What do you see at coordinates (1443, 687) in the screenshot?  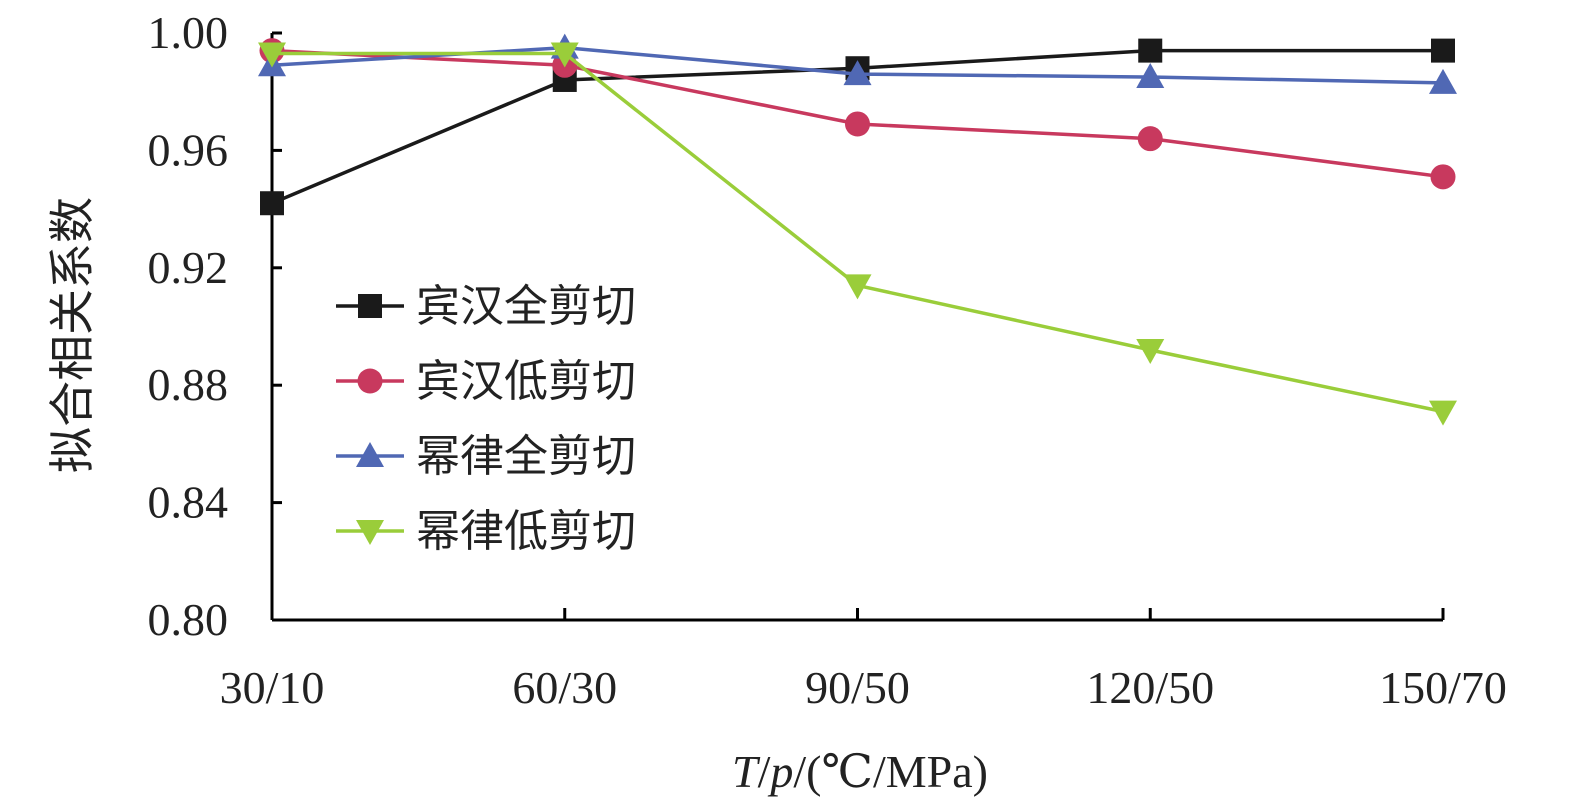 I see `x-tick-label: 150/70` at bounding box center [1443, 687].